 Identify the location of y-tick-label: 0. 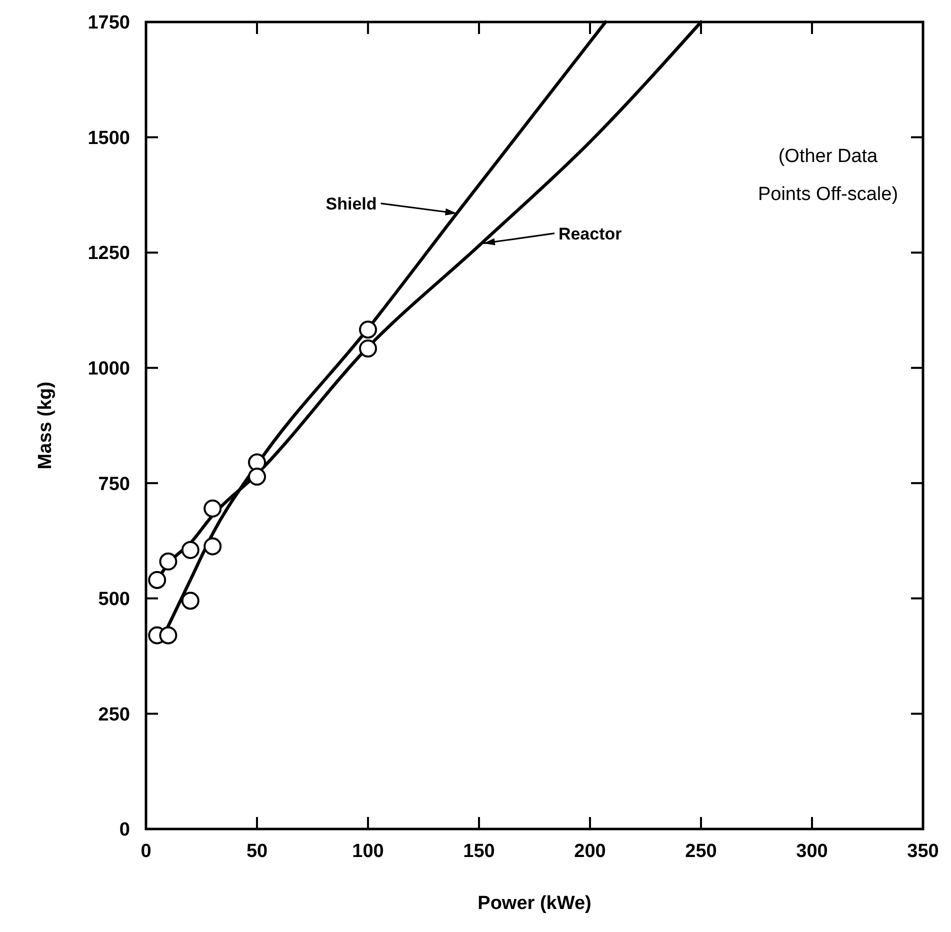
(124, 830).